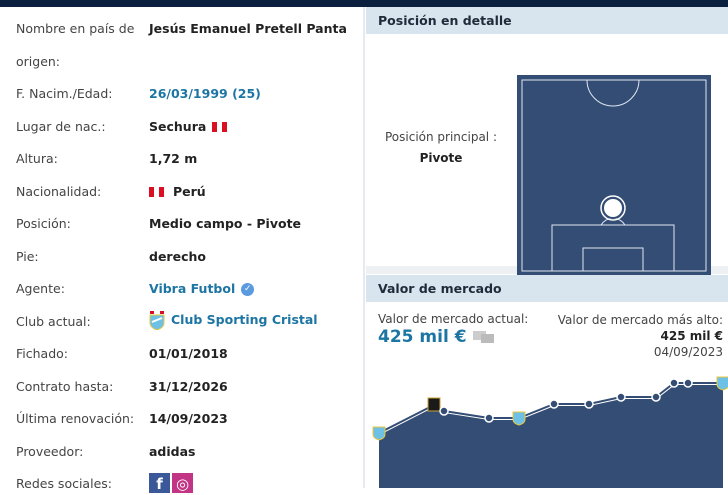 The height and width of the screenshot is (495, 728). What do you see at coordinates (172, 451) in the screenshot?
I see `value: adidas` at bounding box center [172, 451].